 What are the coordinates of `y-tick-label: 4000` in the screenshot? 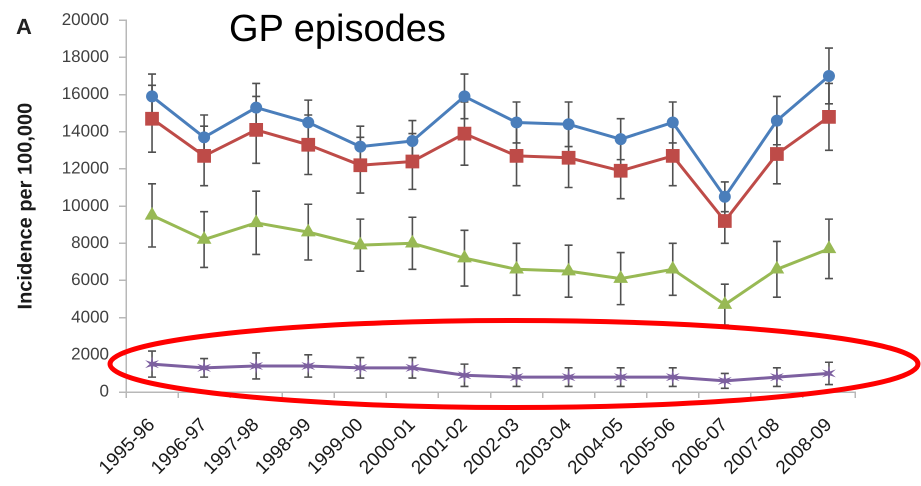 It's located at (90, 316).